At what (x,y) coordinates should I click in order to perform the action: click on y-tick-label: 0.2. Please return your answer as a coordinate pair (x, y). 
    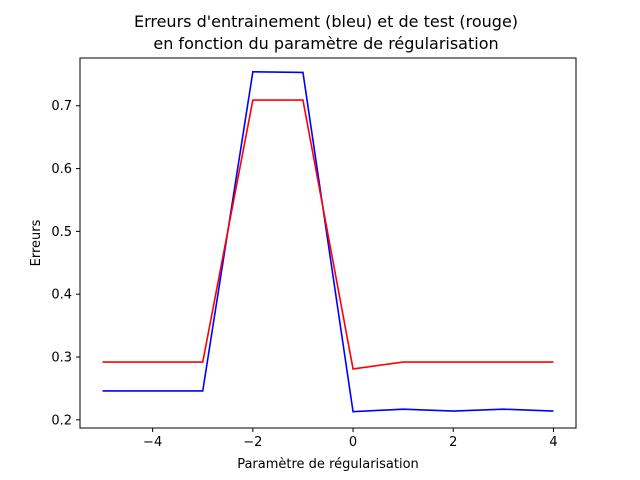
    Looking at the image, I should click on (61, 420).